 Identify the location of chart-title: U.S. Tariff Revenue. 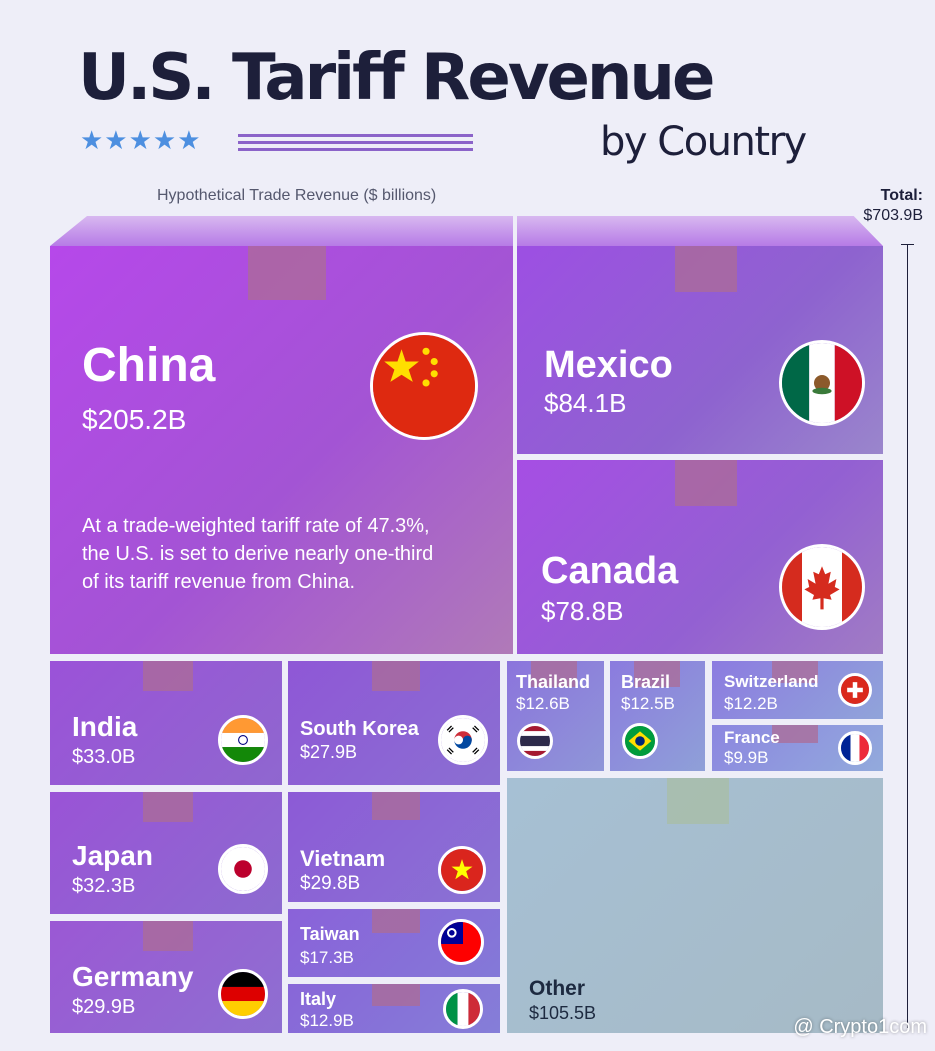
(396, 78).